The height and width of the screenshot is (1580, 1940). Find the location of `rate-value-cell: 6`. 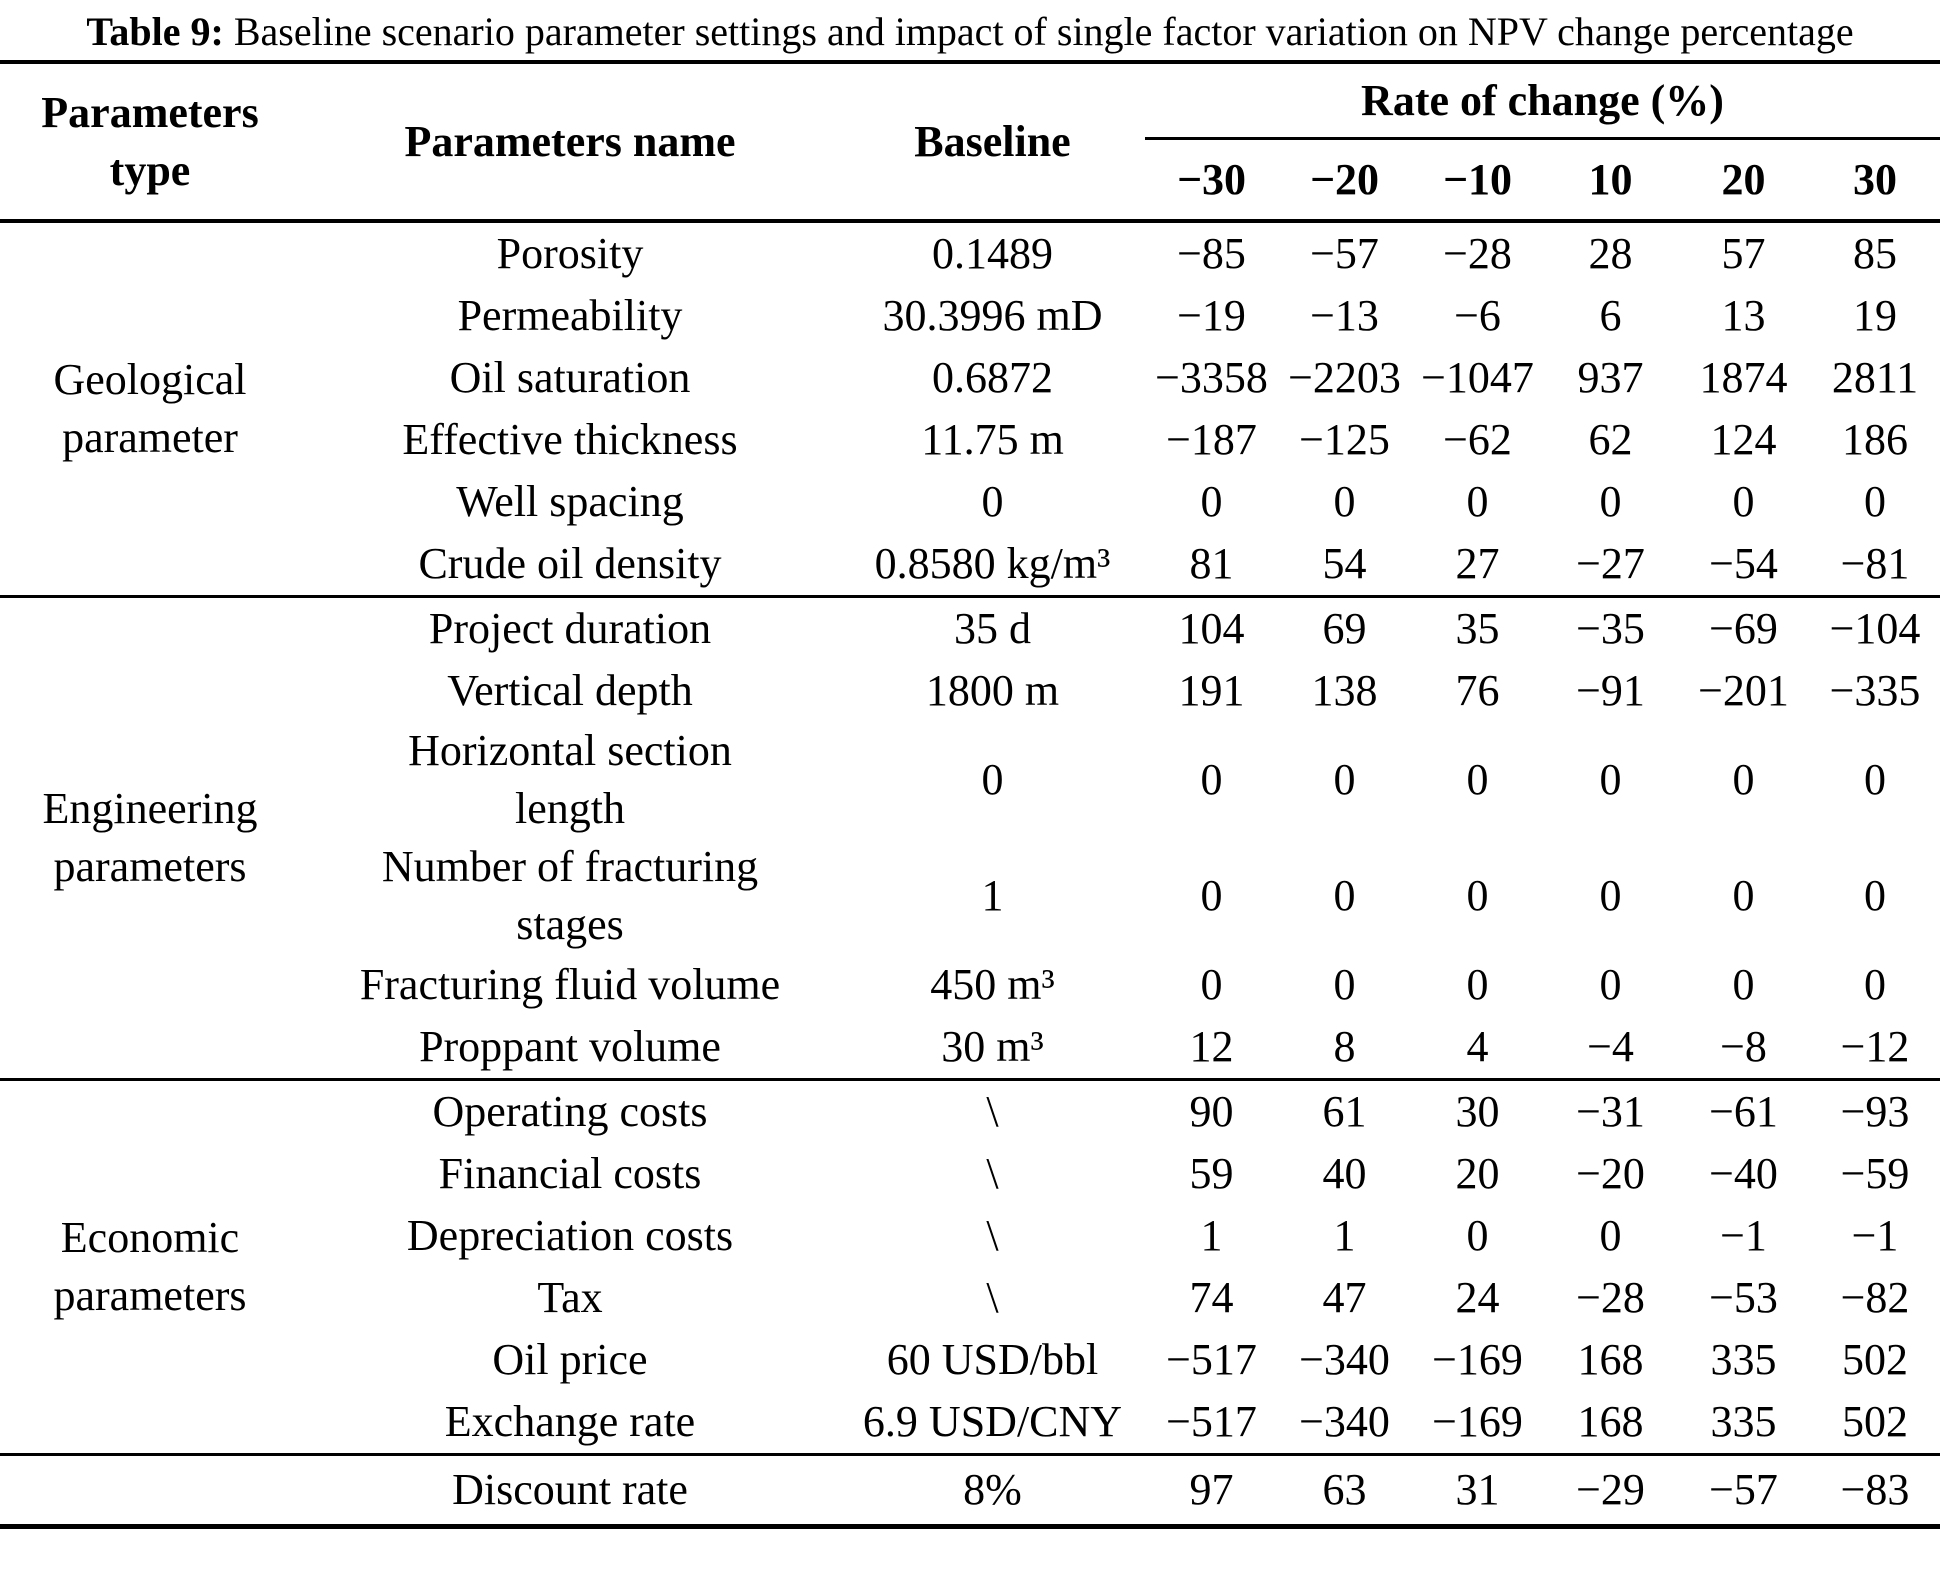

rate-value-cell: 6 is located at coordinates (1610, 315).